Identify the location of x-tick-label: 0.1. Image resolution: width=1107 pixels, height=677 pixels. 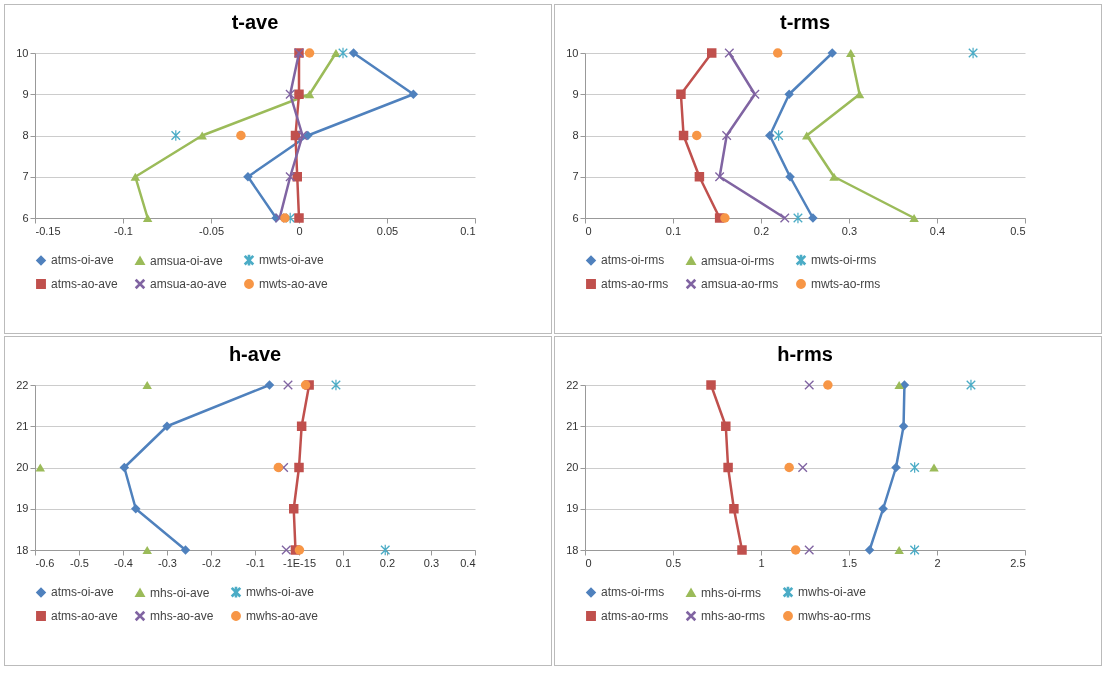
(343, 562).